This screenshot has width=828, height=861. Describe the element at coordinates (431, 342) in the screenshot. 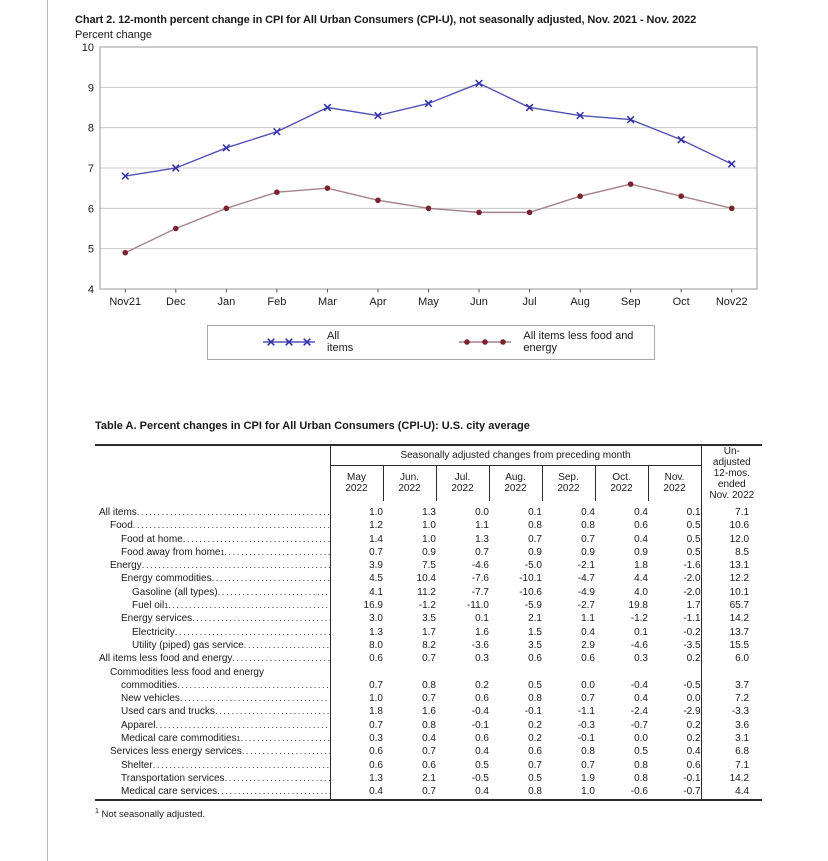

I see `chart-legend: All items All items less food and energy` at that location.